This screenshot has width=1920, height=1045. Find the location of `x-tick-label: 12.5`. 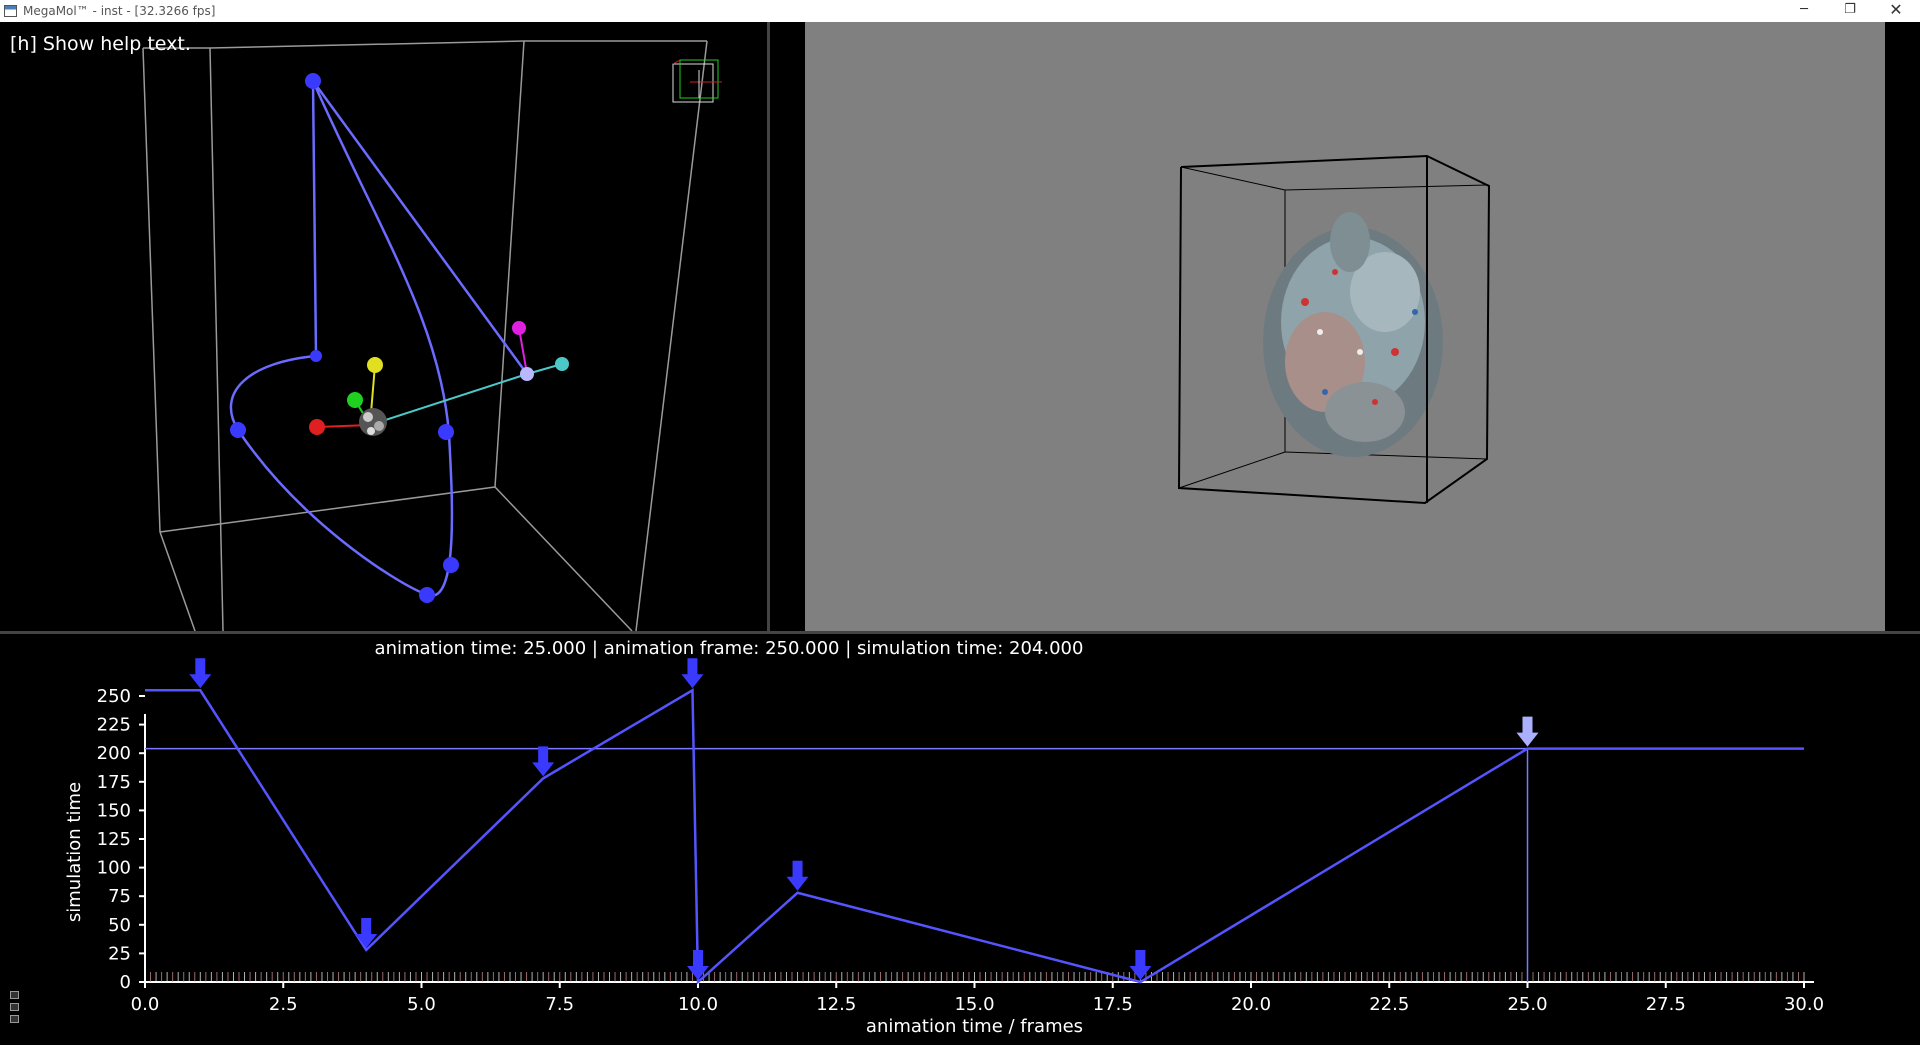

x-tick-label: 12.5 is located at coordinates (836, 1004).